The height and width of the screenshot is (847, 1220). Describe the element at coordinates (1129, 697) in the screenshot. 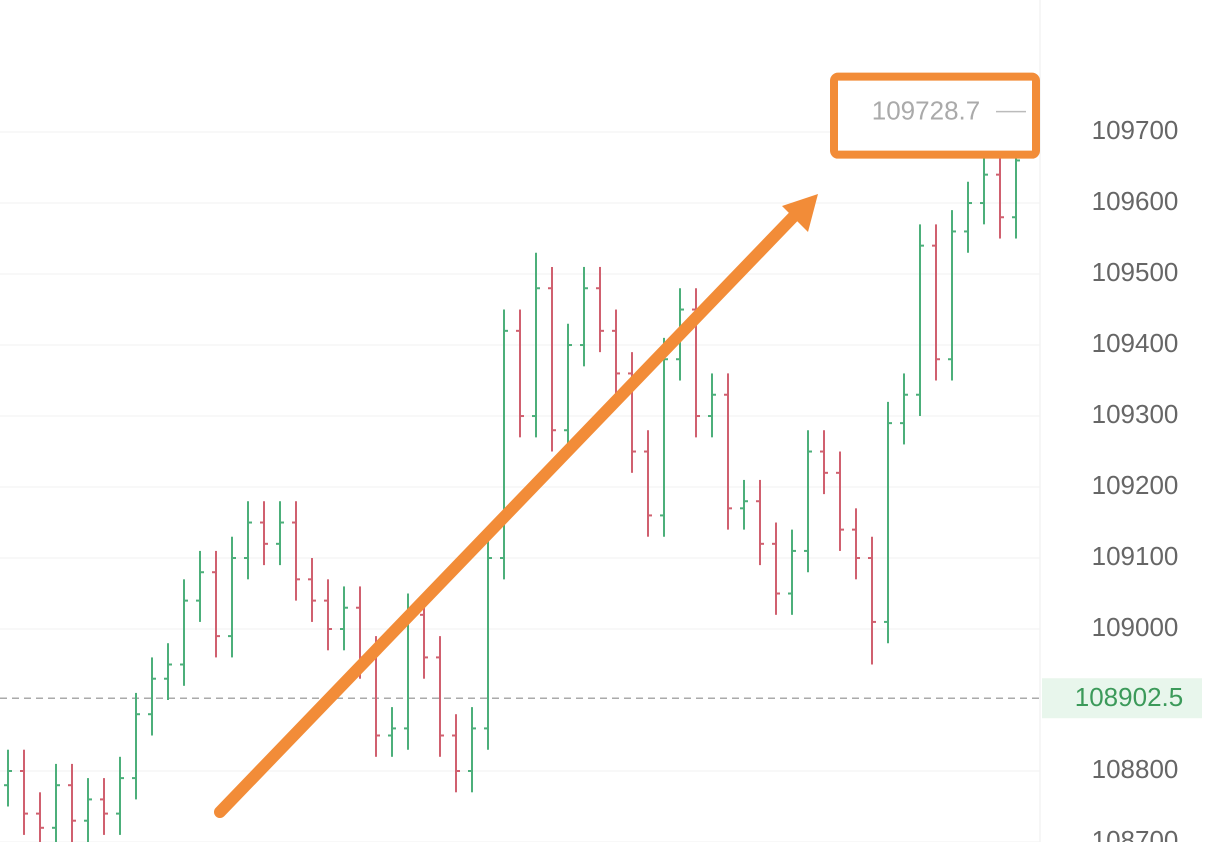

I see `current-price-label: 108902.5` at that location.